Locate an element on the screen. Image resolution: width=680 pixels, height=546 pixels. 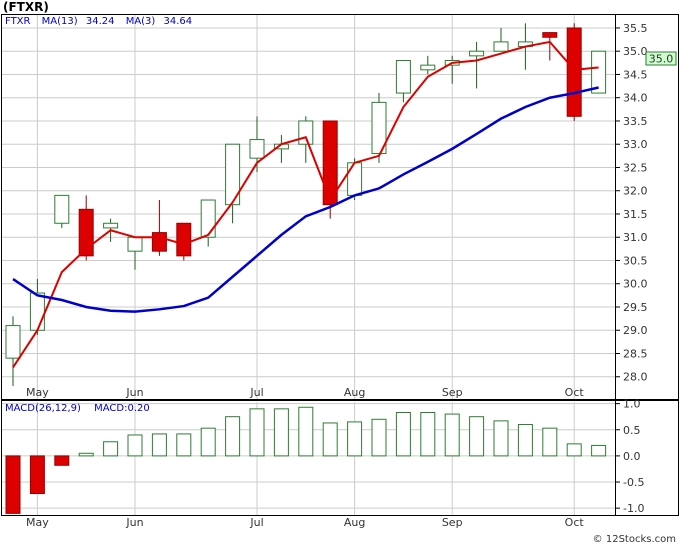
month-label: Jun is located at coordinates (134, 392).